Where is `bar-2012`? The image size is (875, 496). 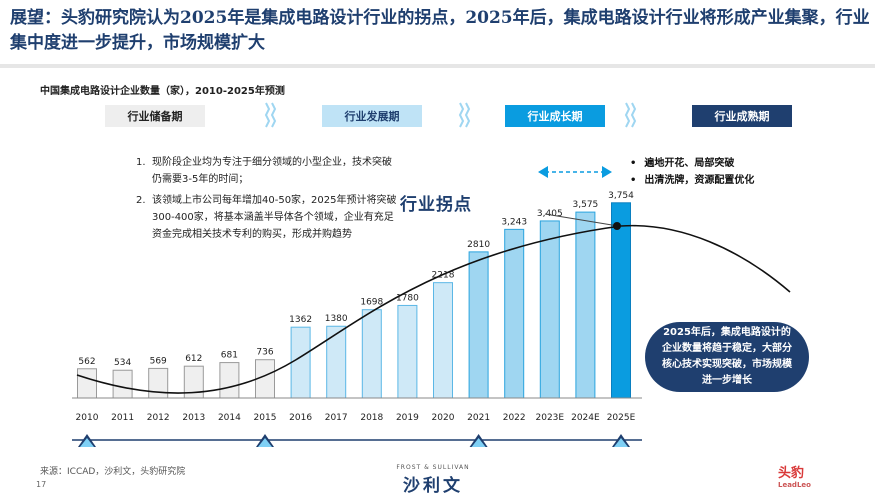
bar-2012 is located at coordinates (158, 383).